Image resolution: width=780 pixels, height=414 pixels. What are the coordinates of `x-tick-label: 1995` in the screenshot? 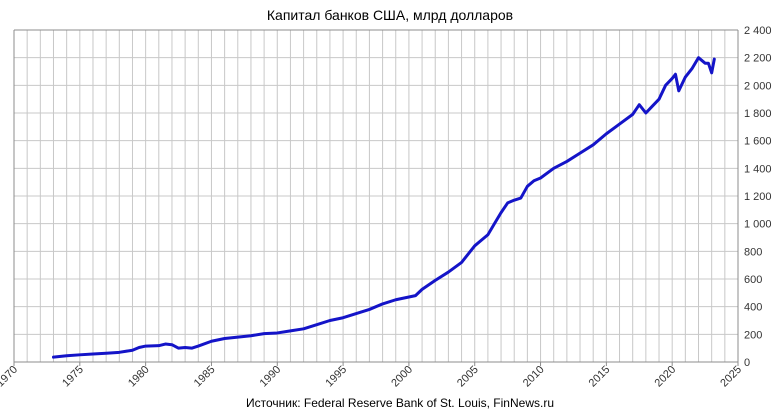 It's located at (336, 377).